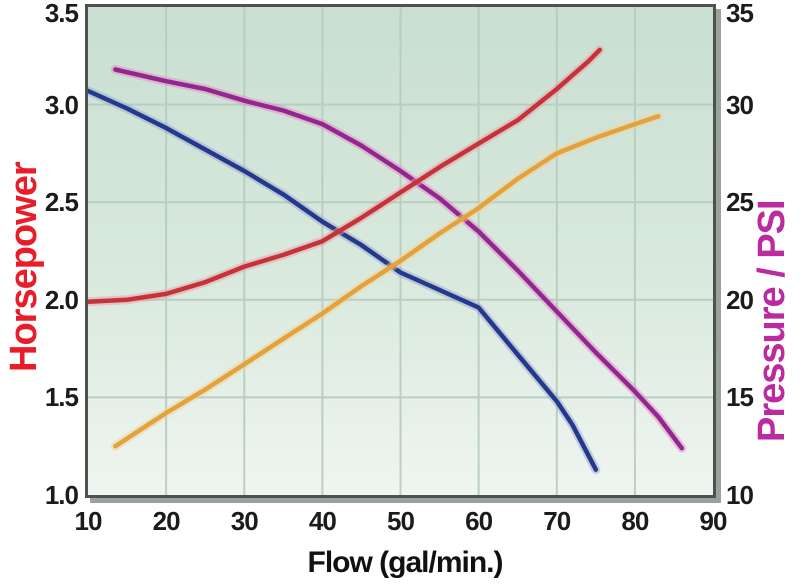 This screenshot has width=800, height=585. Describe the element at coordinates (401, 521) in the screenshot. I see `x-tick-label: 50` at that location.